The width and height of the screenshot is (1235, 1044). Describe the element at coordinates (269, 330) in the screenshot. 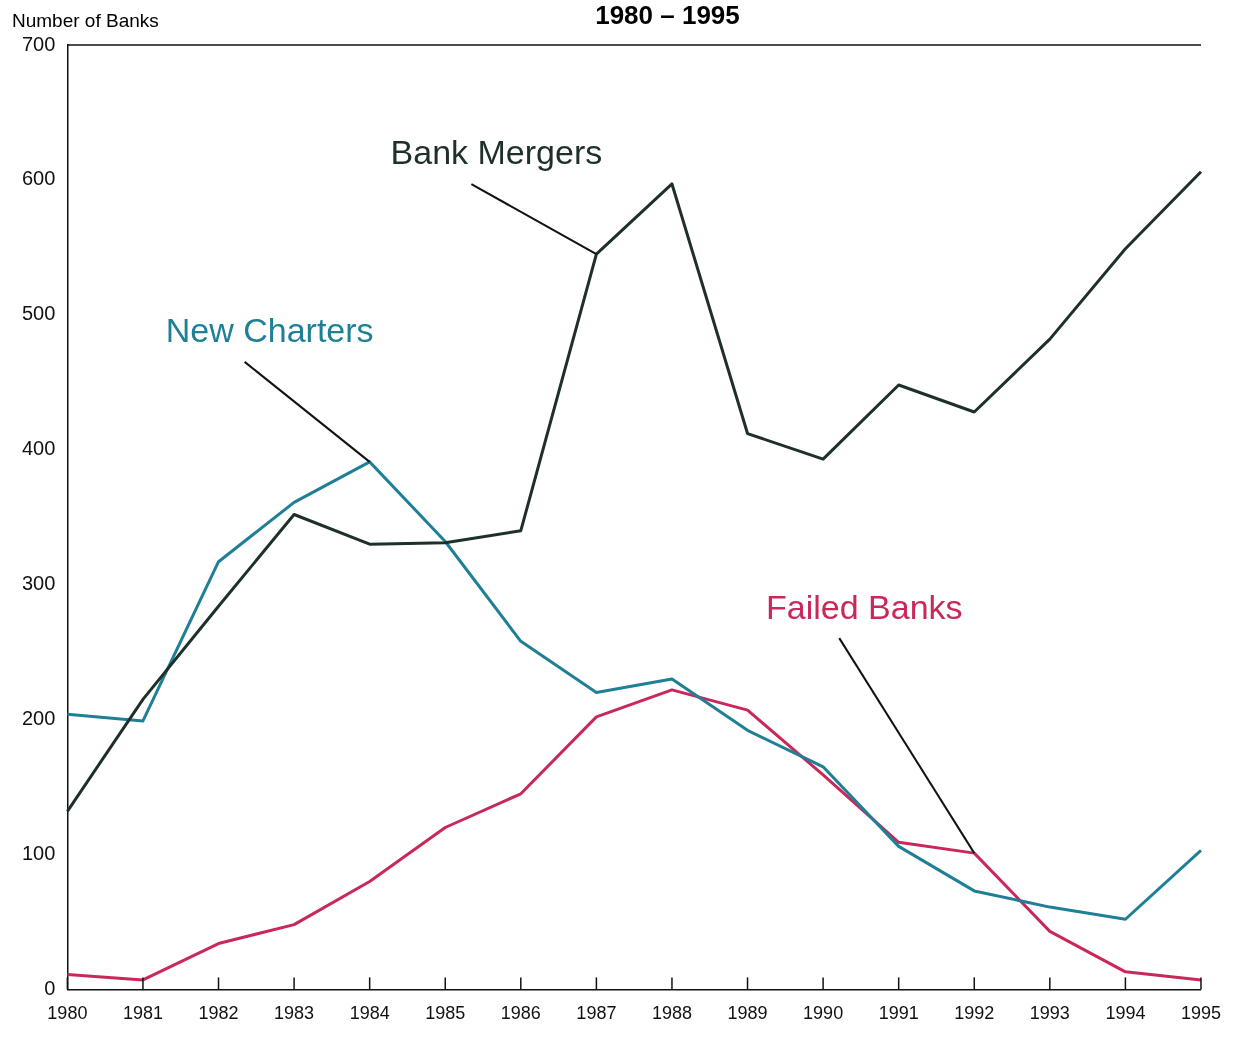

I see `annotation: New Charters` at that location.